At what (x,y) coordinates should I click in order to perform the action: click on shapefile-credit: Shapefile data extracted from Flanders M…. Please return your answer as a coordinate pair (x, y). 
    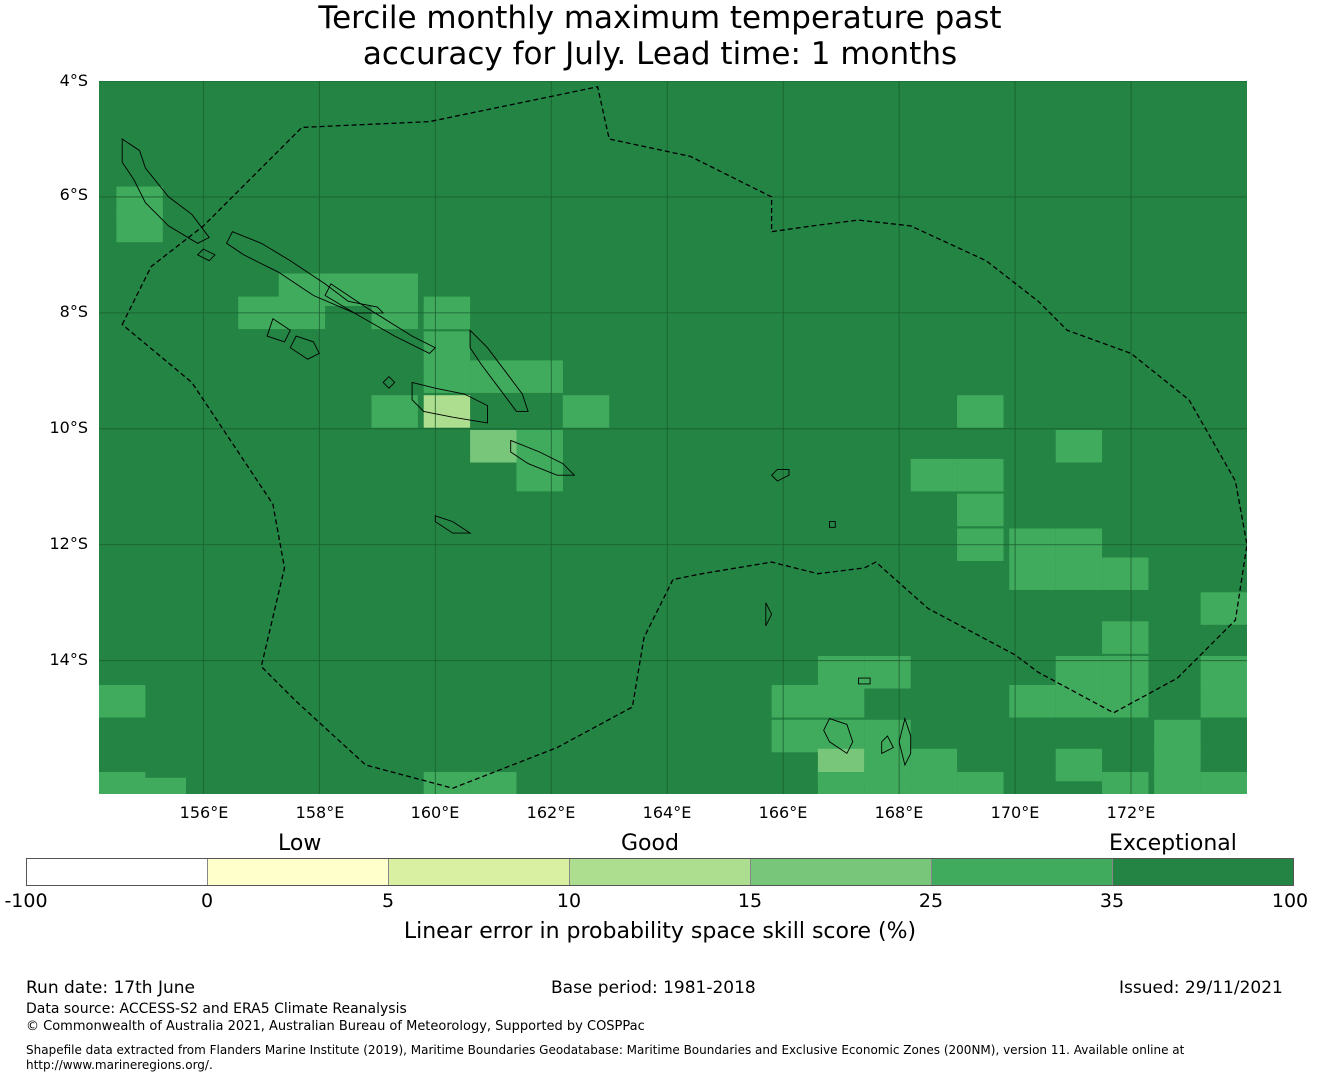
    Looking at the image, I should click on (605, 1057).